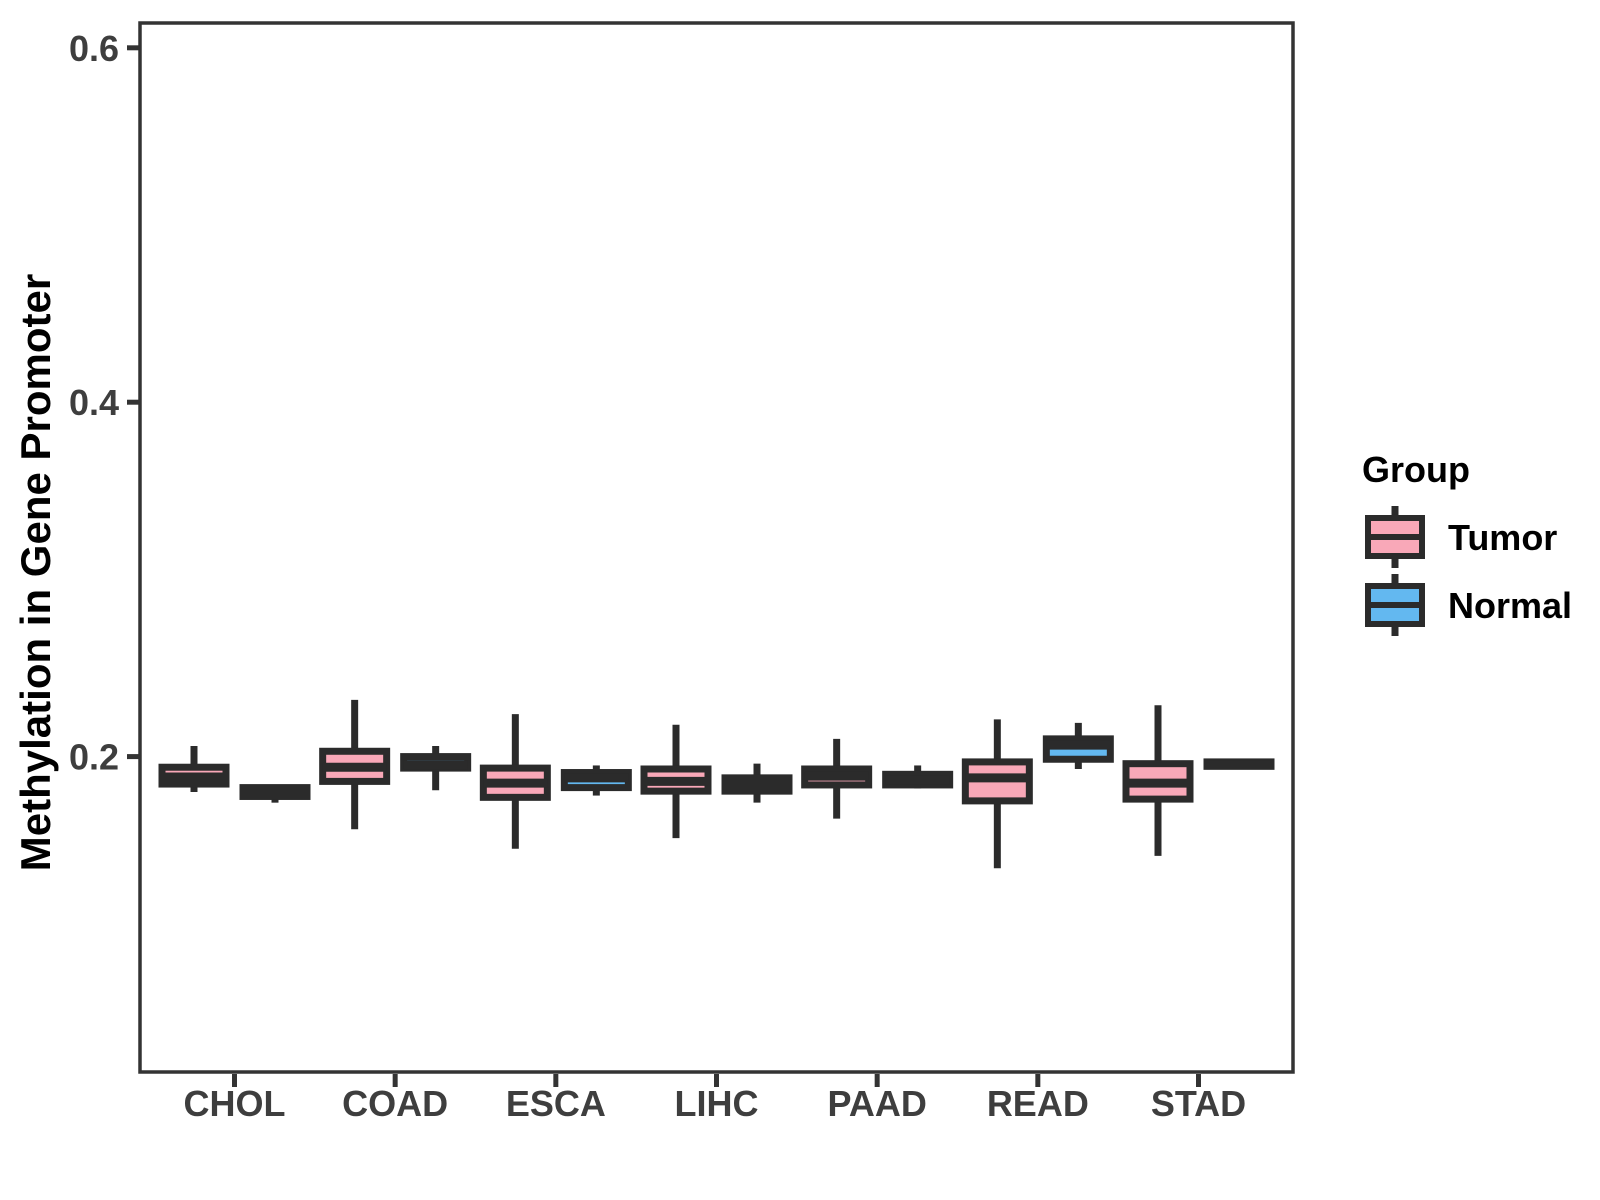  I want to click on x-axis: CHOL COAD ESCA LIHC PAAD READ STAD, so click(715, 1099).